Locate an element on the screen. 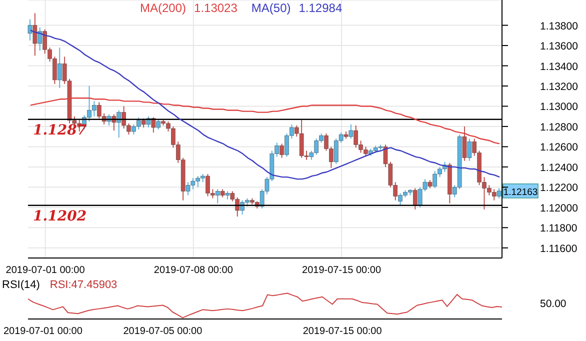 Image resolution: width=586 pixels, height=341 pixels. annotation: 1.12984 is located at coordinates (320, 8).